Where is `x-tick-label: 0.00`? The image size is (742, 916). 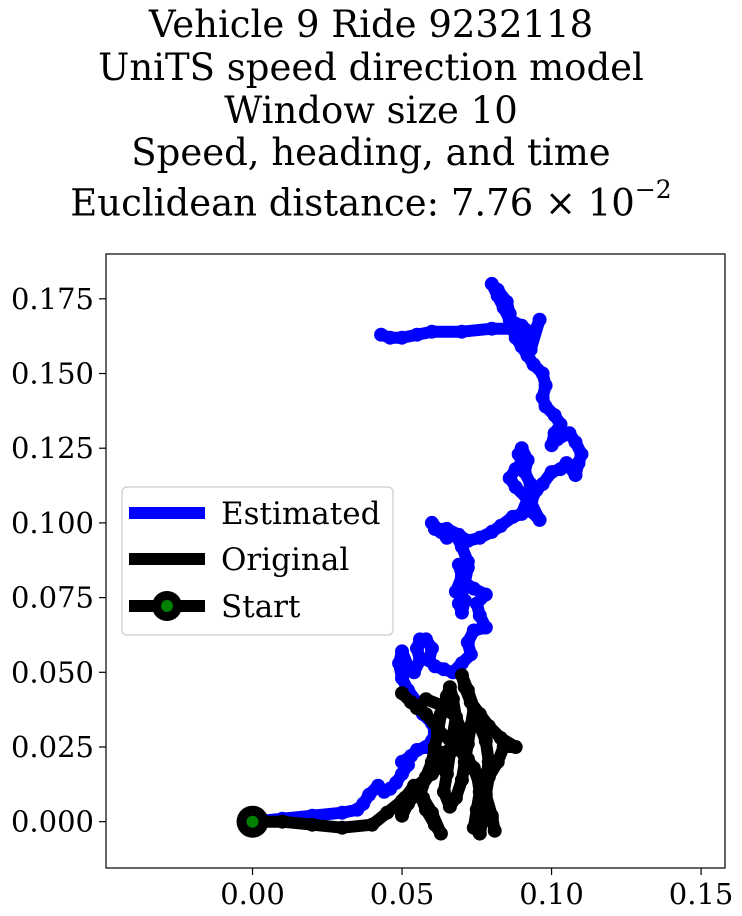 x-tick-label: 0.00 is located at coordinates (252, 894).